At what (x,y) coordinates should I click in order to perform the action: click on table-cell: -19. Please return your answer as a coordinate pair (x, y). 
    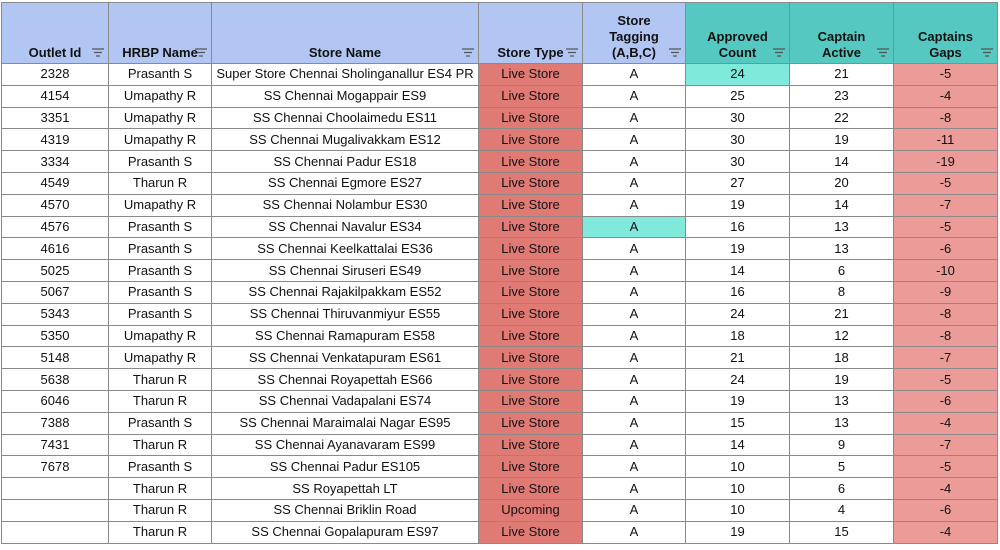
    Looking at the image, I should click on (945, 161).